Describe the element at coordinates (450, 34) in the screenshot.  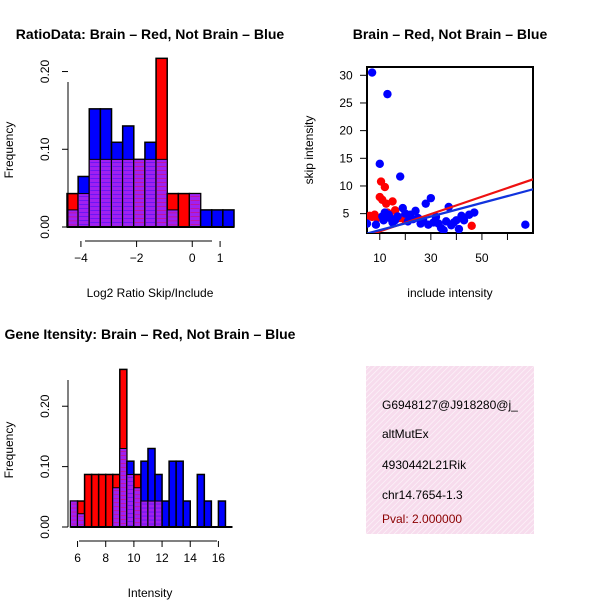
I see `scatter-title: Brain – Red, Not Brain – Blue` at that location.